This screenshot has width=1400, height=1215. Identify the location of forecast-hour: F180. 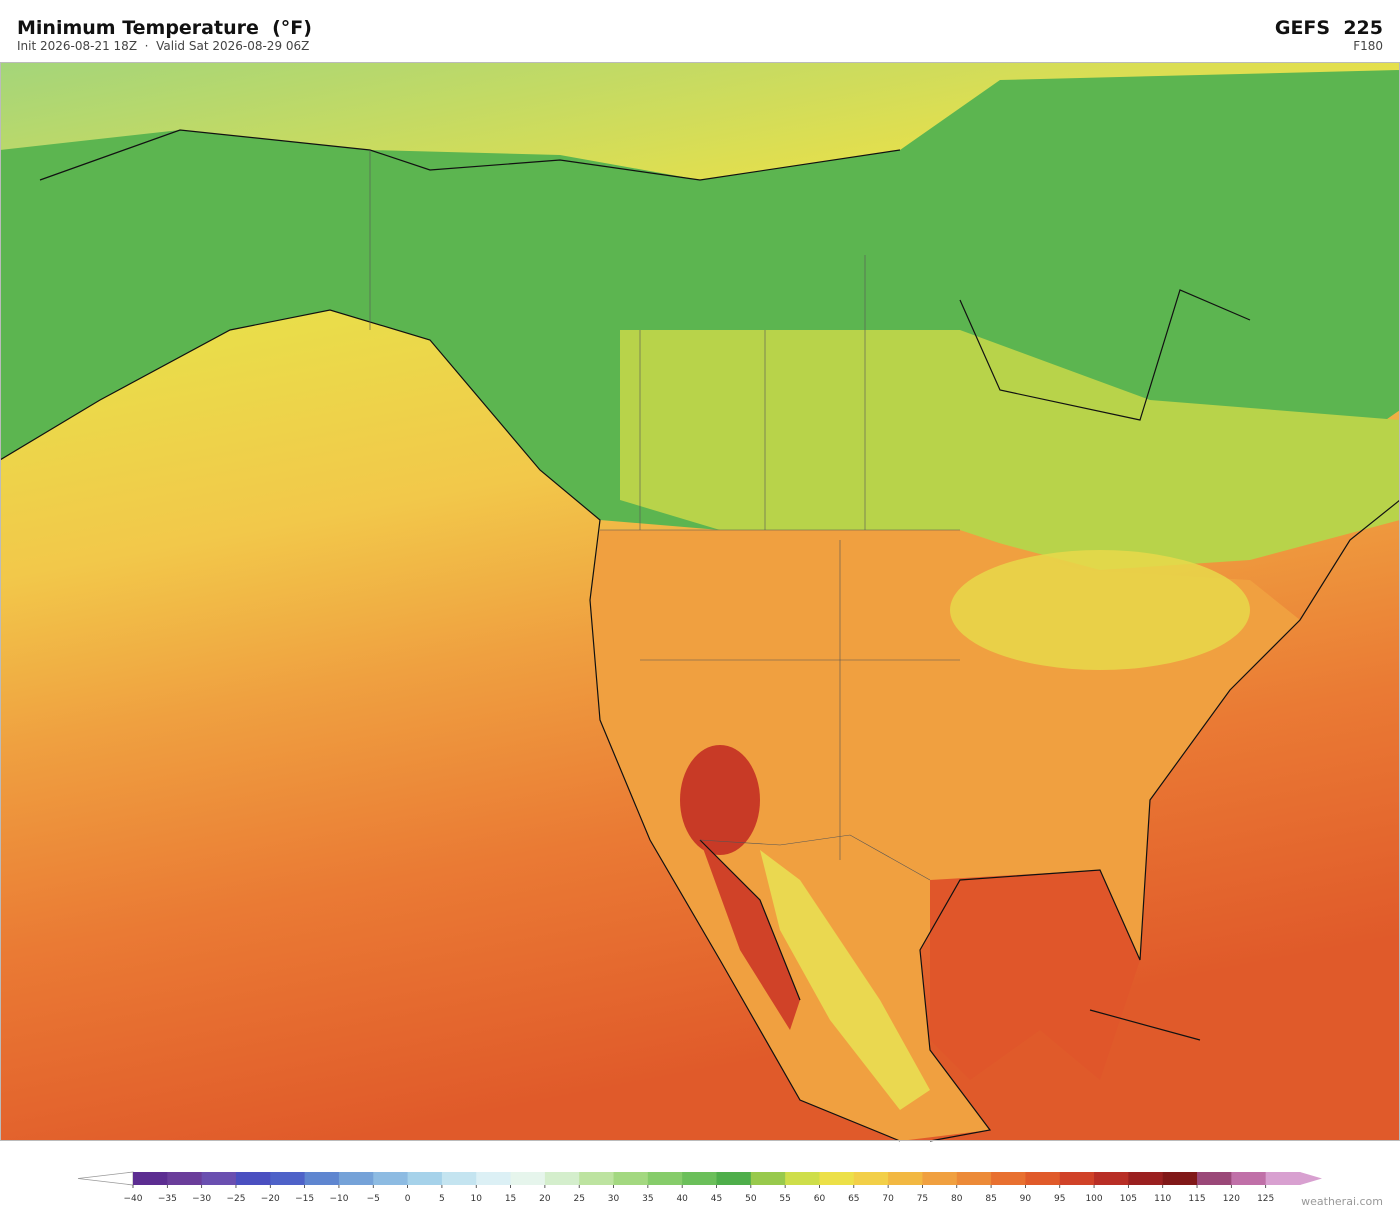
(1368, 46).